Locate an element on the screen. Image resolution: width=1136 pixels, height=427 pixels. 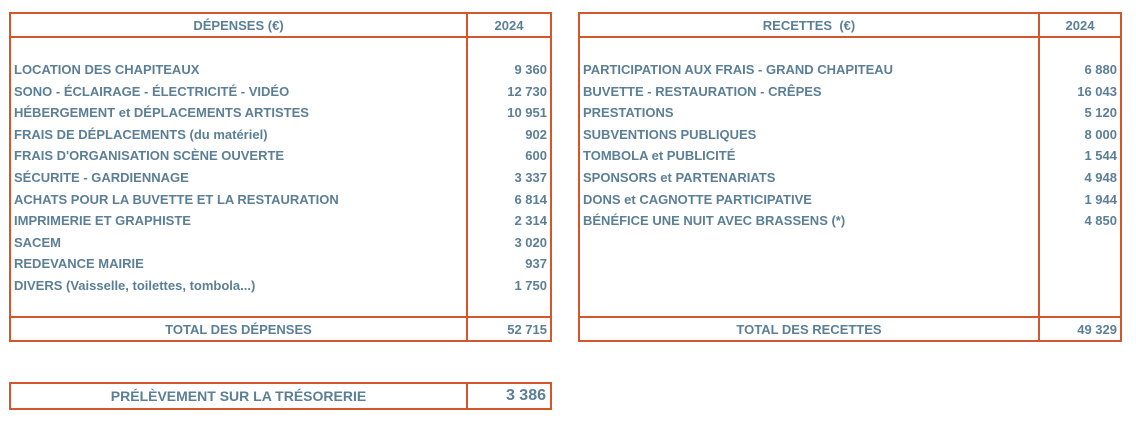
expenses-total-value: 52 715 is located at coordinates (527, 329).